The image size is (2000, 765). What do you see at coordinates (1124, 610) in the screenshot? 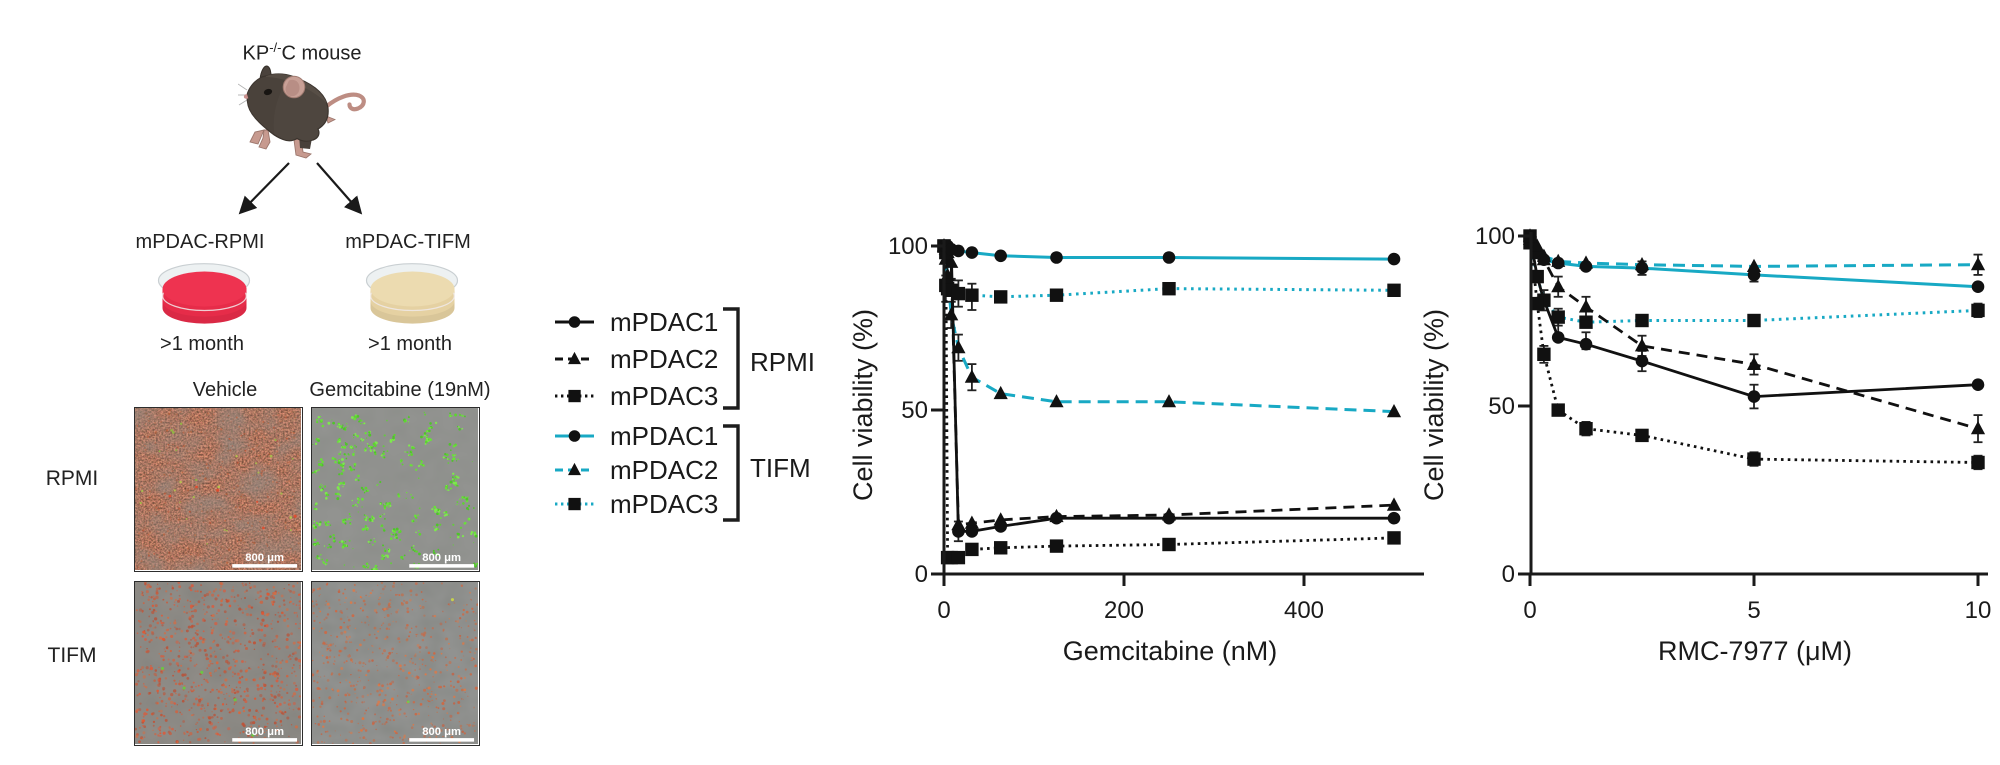
I see `svg-text: 200` at bounding box center [1124, 610].